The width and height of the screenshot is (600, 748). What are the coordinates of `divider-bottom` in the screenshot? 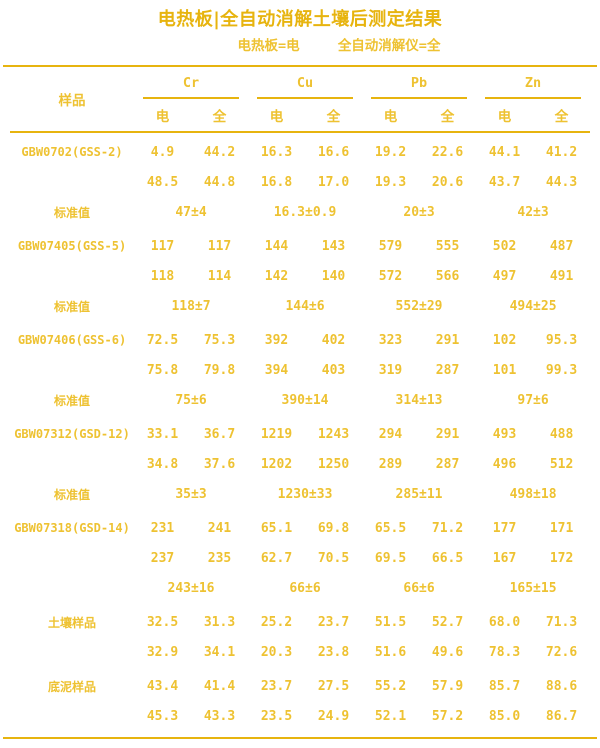 It's located at (300, 738).